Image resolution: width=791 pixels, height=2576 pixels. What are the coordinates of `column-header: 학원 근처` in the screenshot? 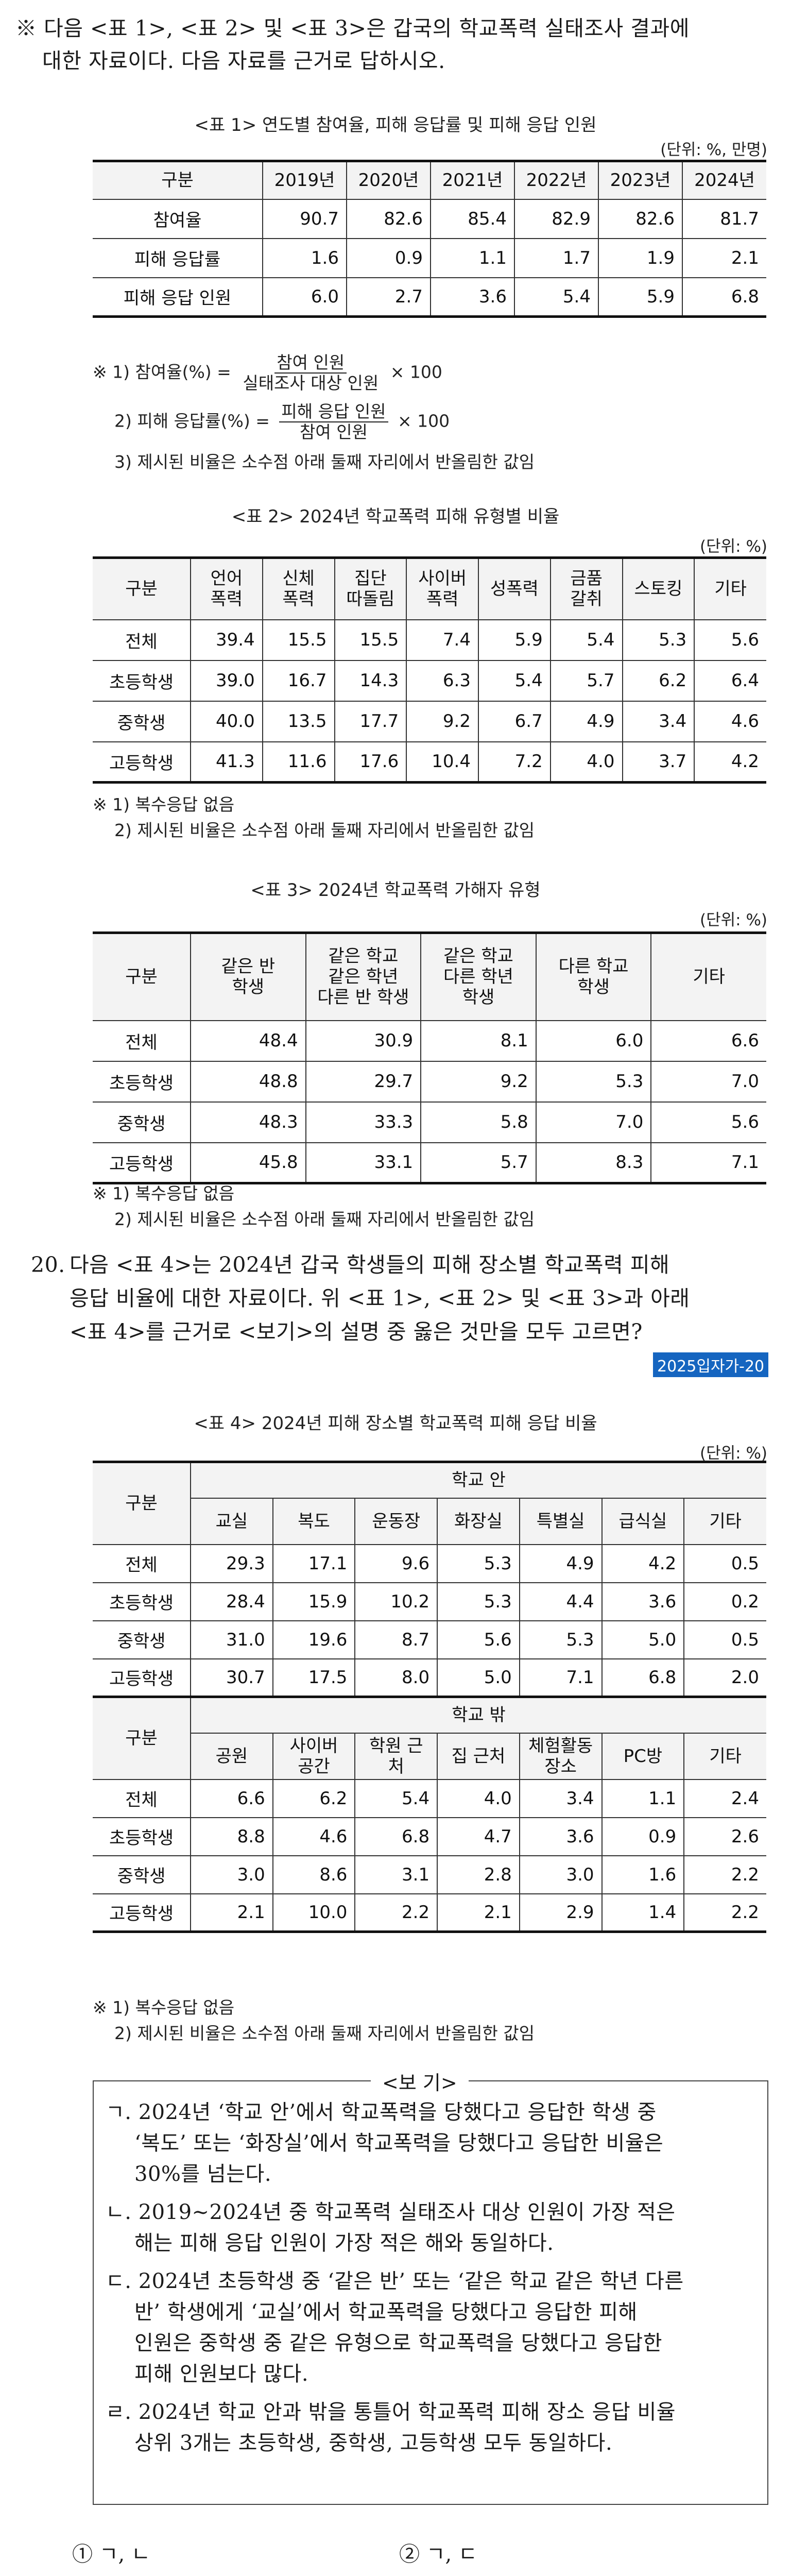 It's located at (396, 1756).